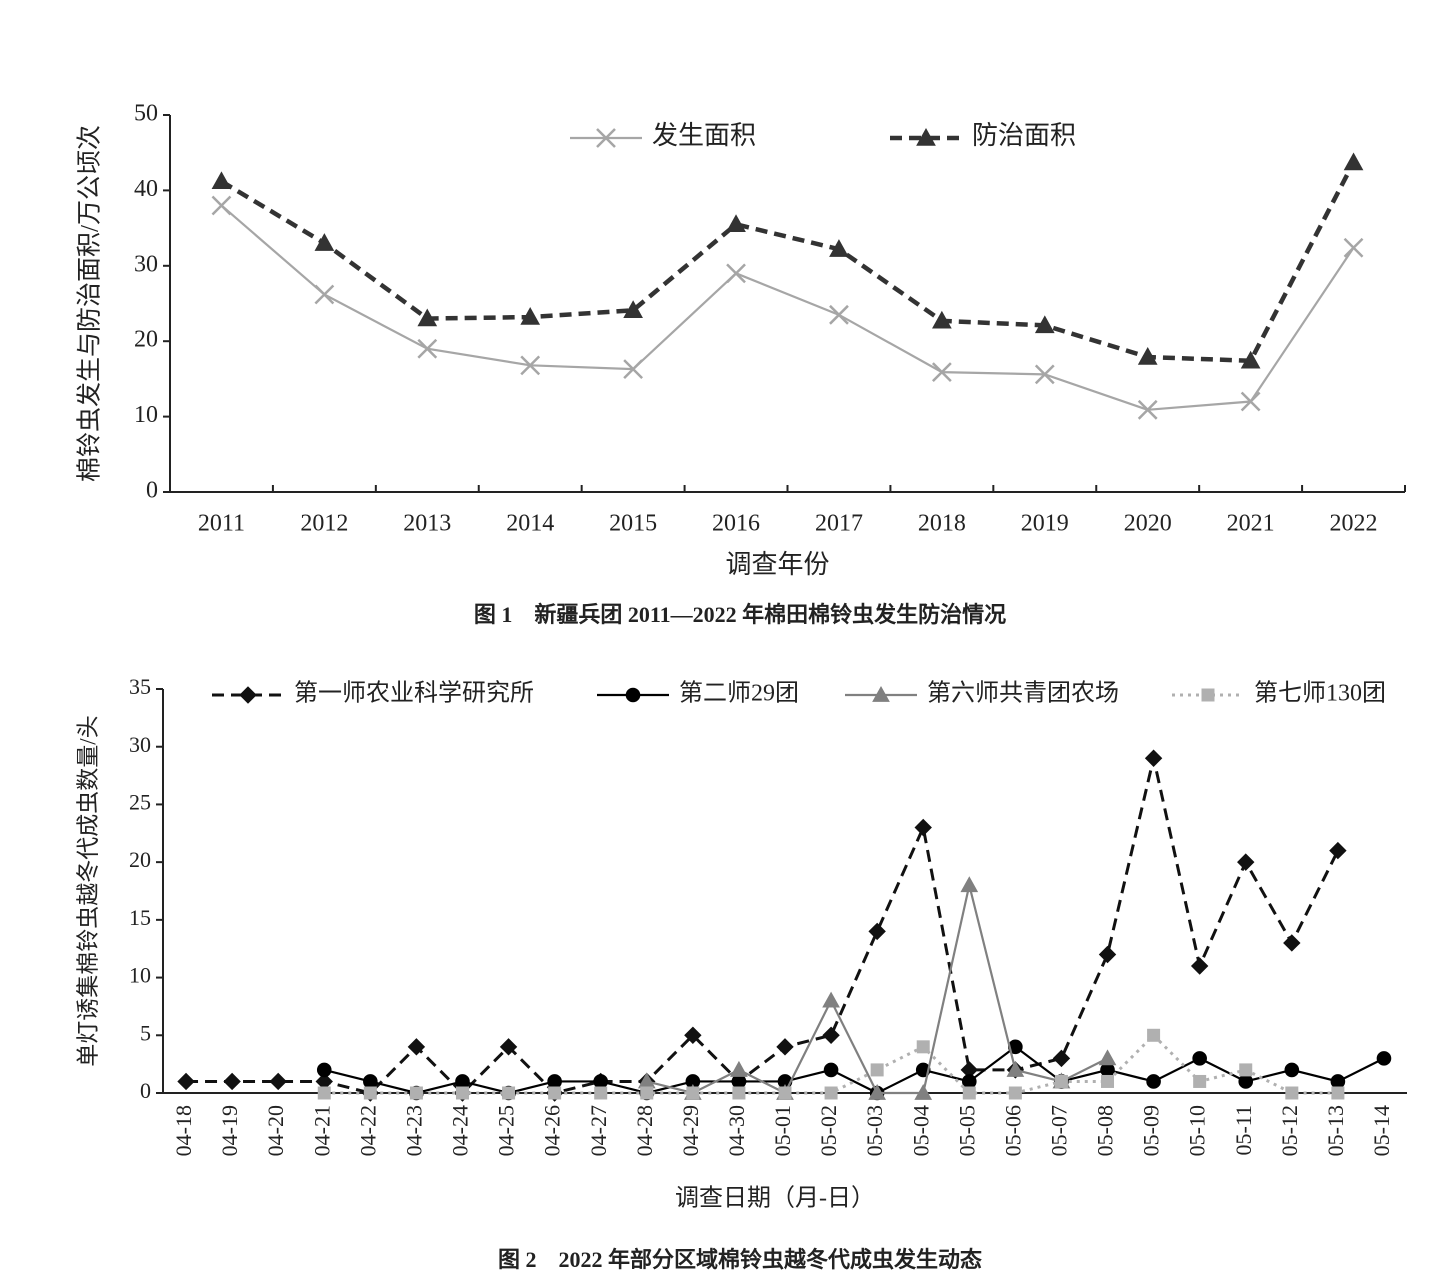 The height and width of the screenshot is (1285, 1455). What do you see at coordinates (146, 114) in the screenshot?
I see `y-tick-label: 50` at bounding box center [146, 114].